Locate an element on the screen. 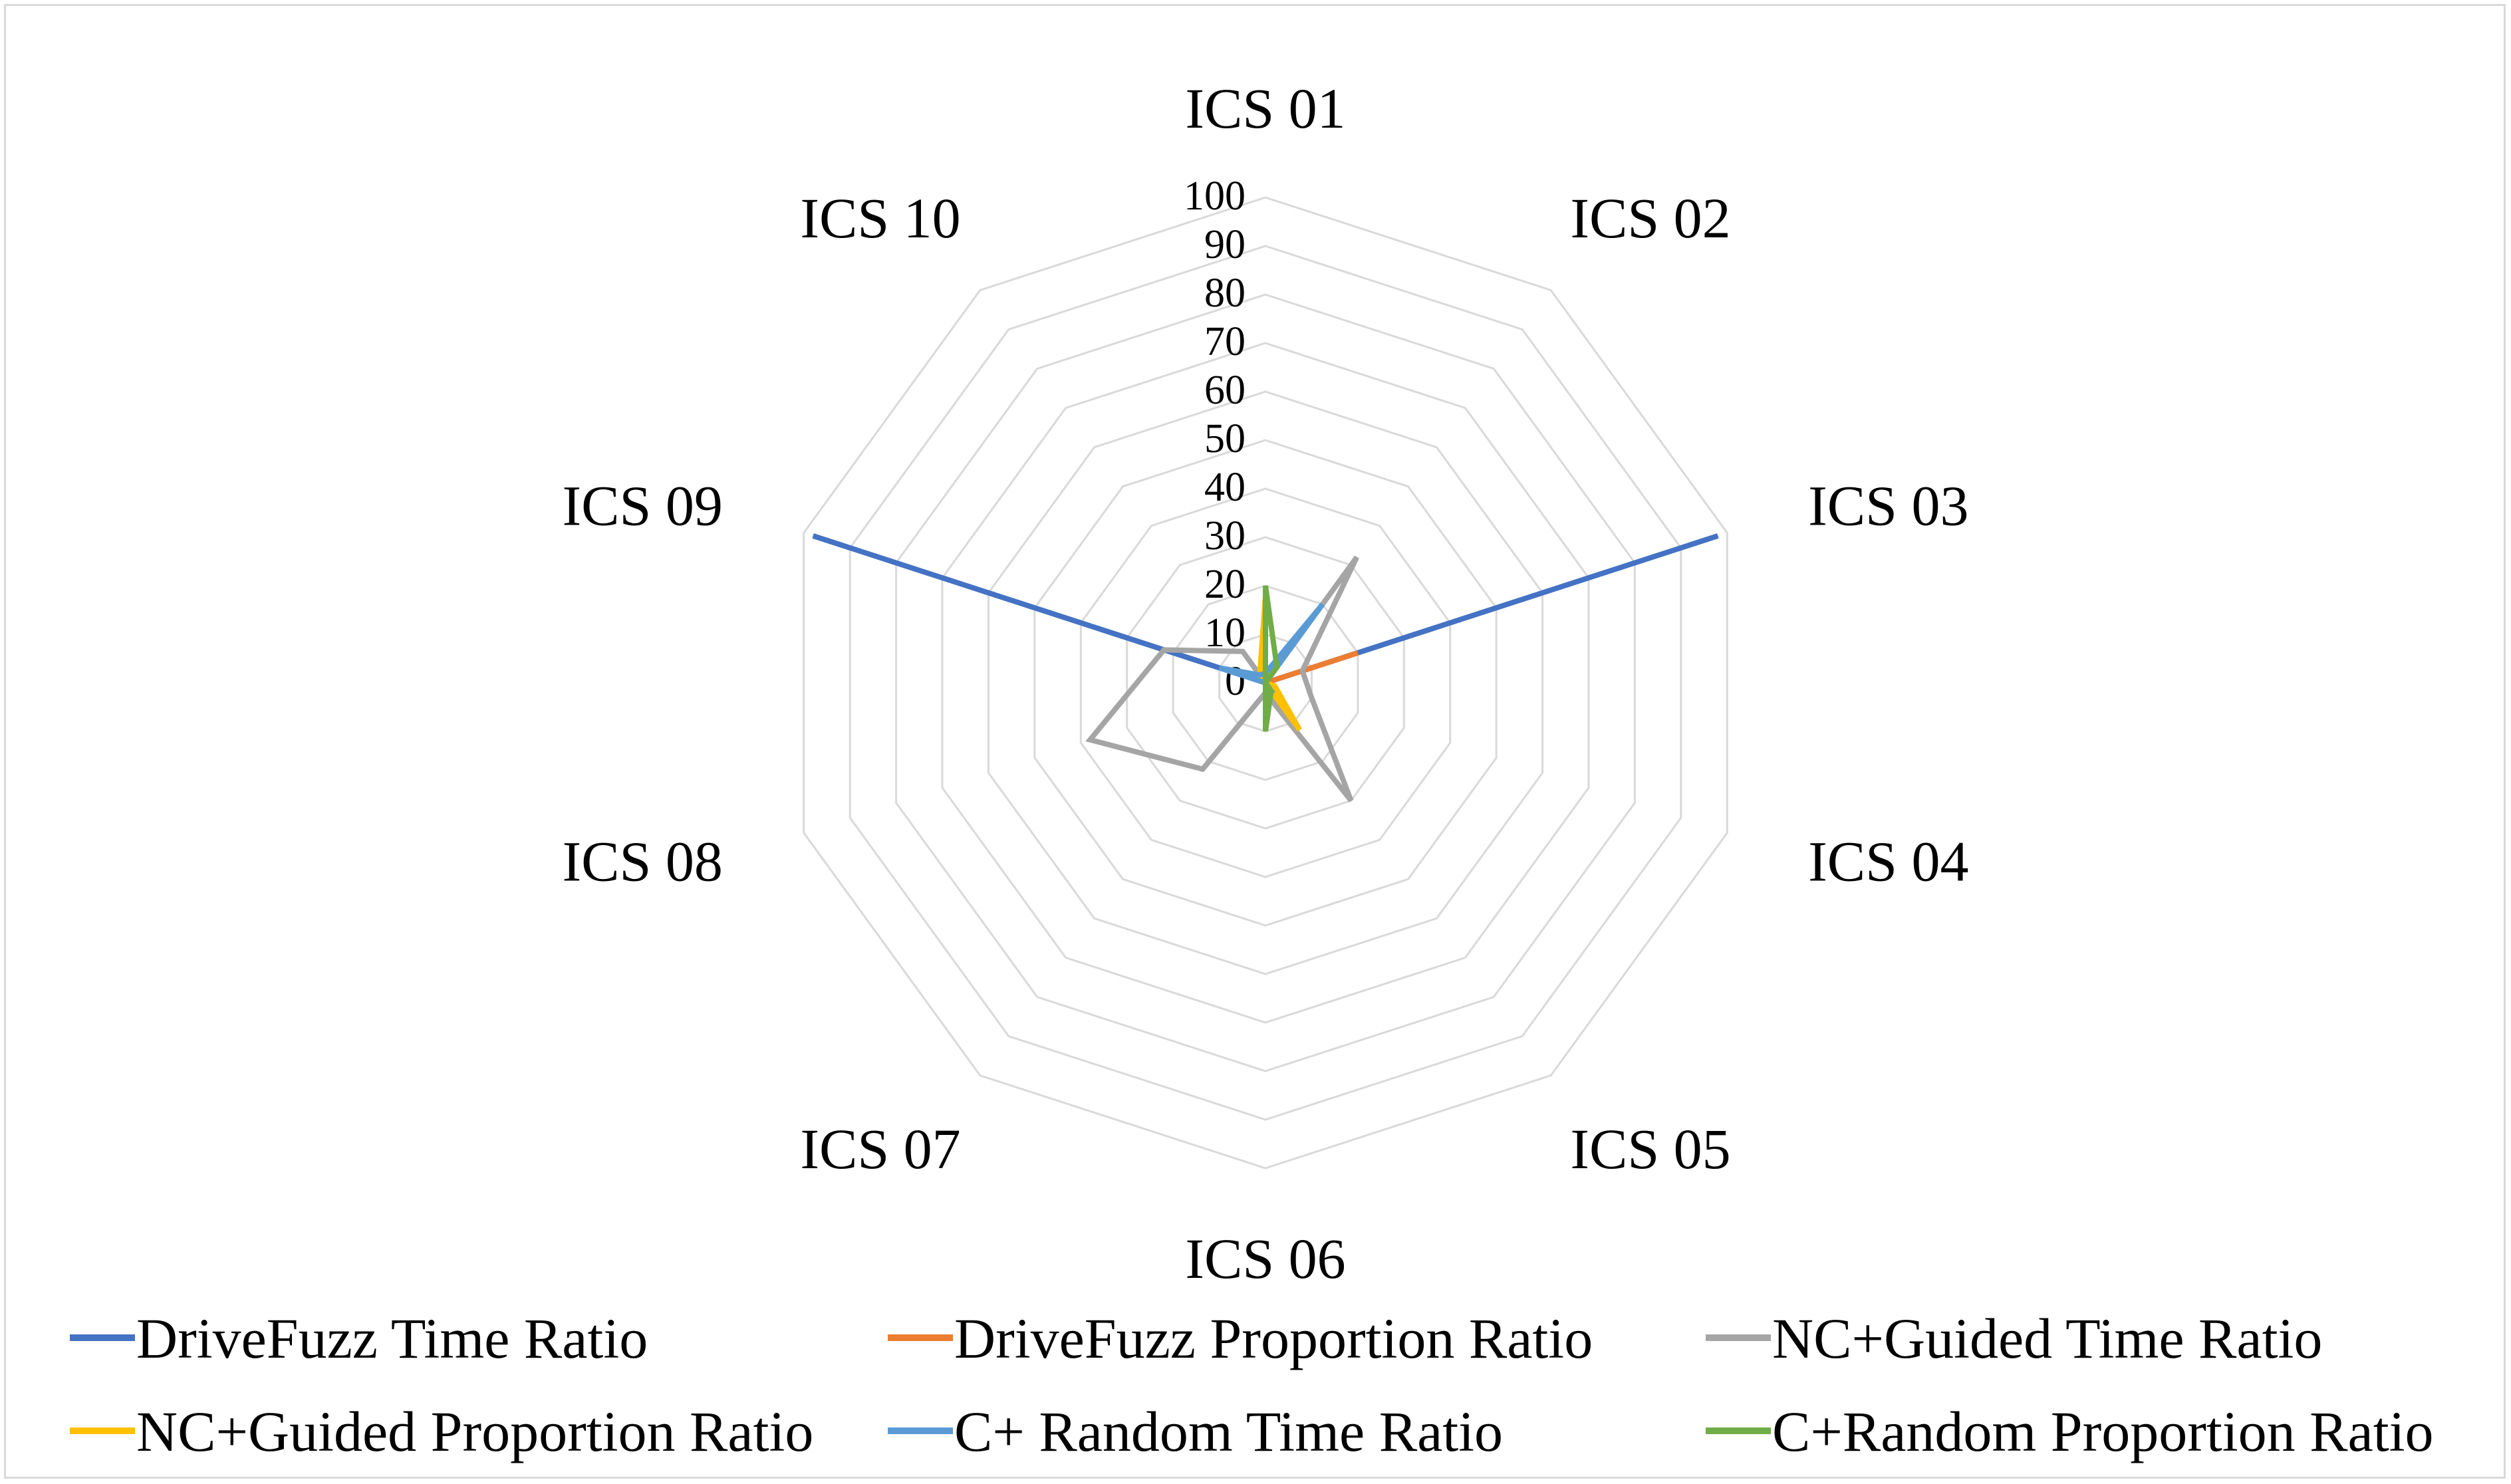  tick-label: 40 is located at coordinates (1225, 488).